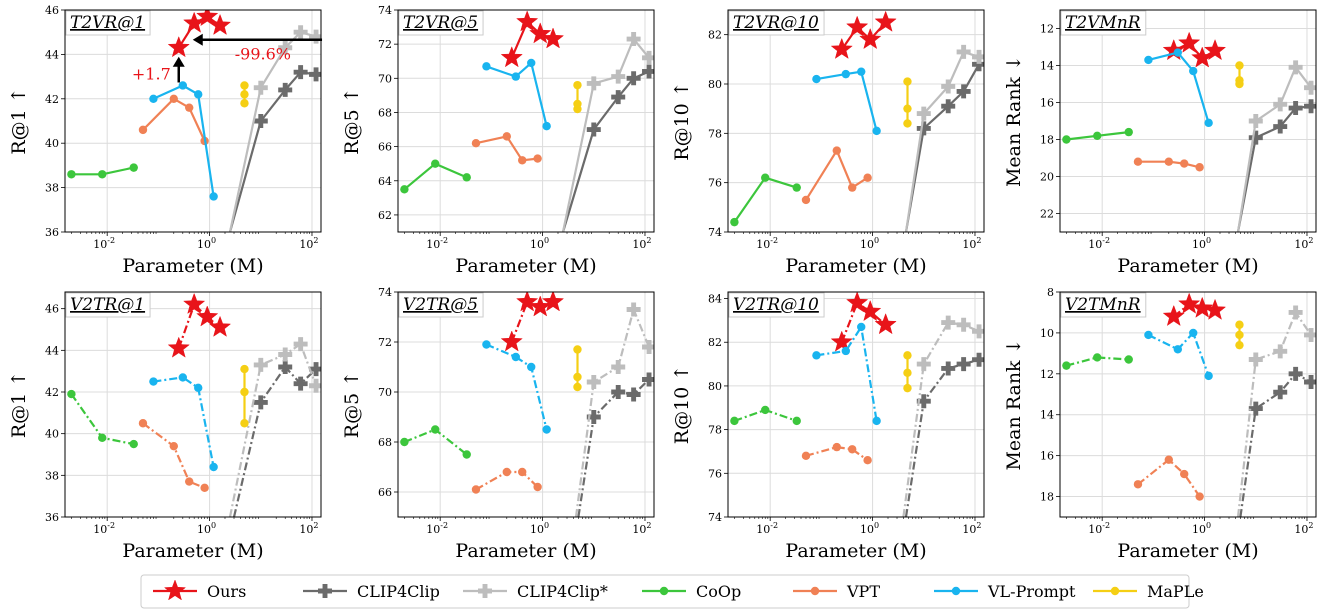 The image size is (1325, 611). I want to click on y-axis-label: Mean Rank ↓, so click(1014, 121).